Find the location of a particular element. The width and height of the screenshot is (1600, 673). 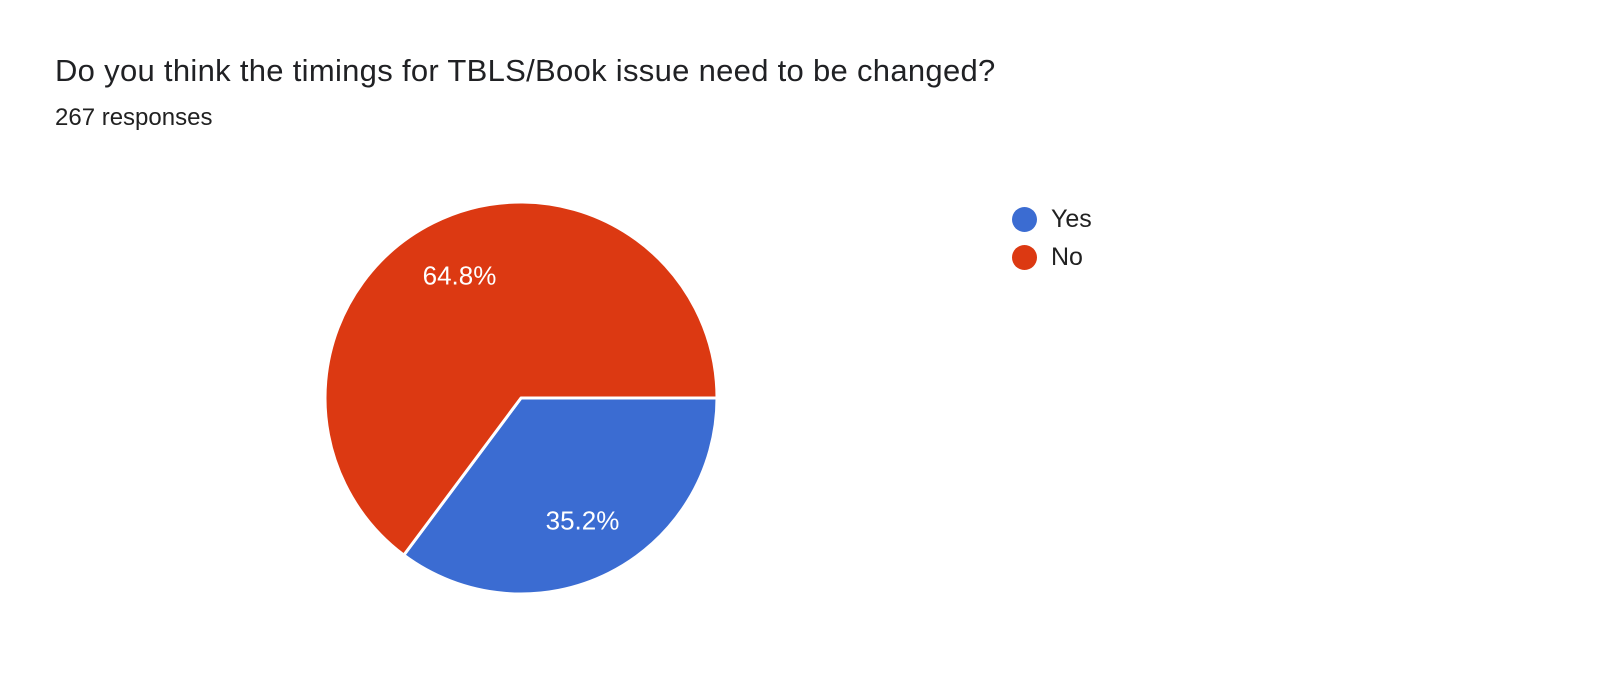

legend-item-yes: Yes is located at coordinates (1052, 219).